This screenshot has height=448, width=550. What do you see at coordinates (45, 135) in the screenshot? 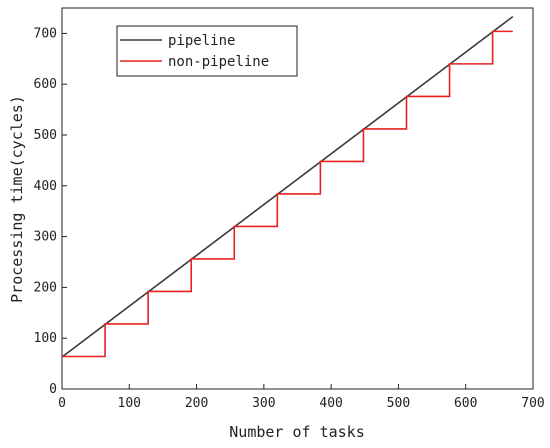
I see `y-tick-label: 500` at bounding box center [45, 135].